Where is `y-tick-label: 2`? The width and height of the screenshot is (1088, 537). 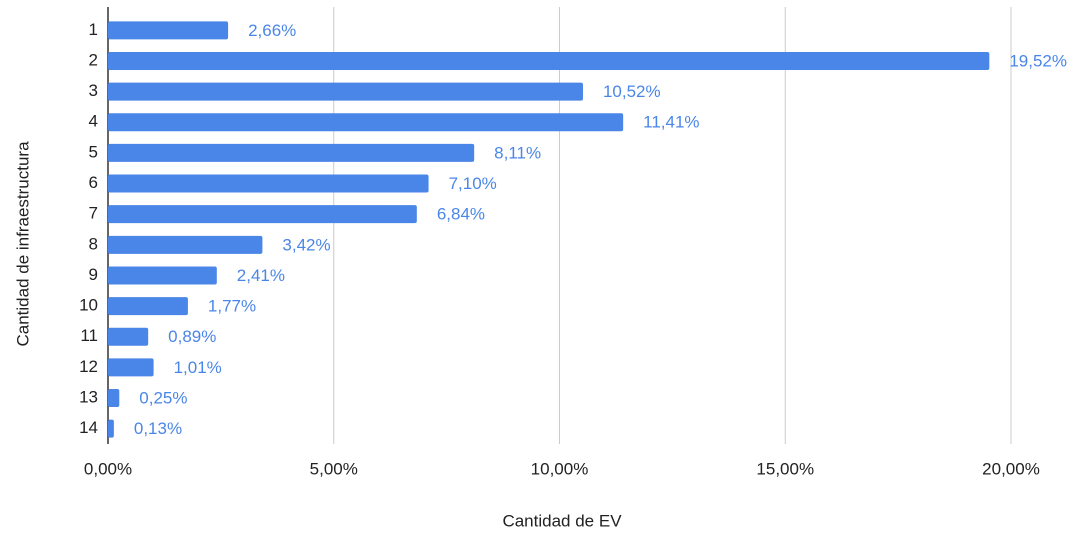 y-tick-label: 2 is located at coordinates (93, 59).